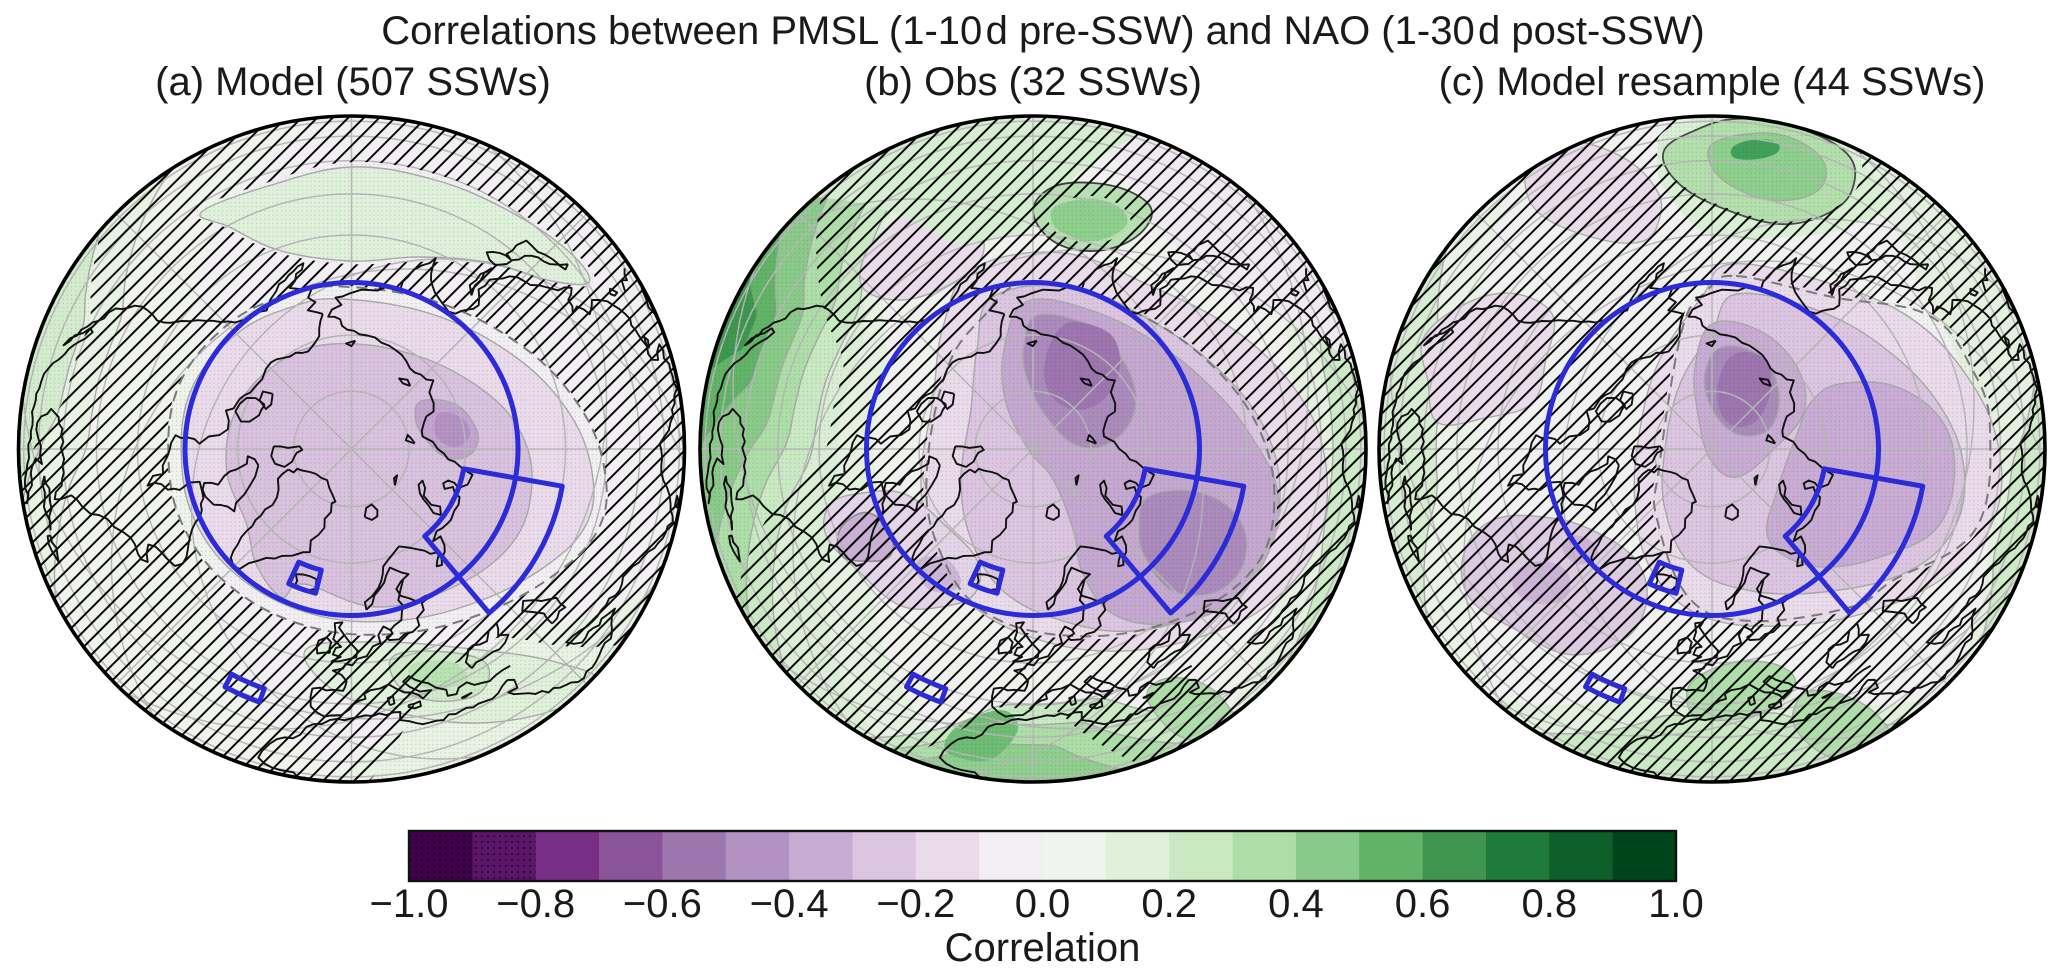 This screenshot has width=2067, height=977. I want to click on svg-text: 0.4, so click(1296, 904).